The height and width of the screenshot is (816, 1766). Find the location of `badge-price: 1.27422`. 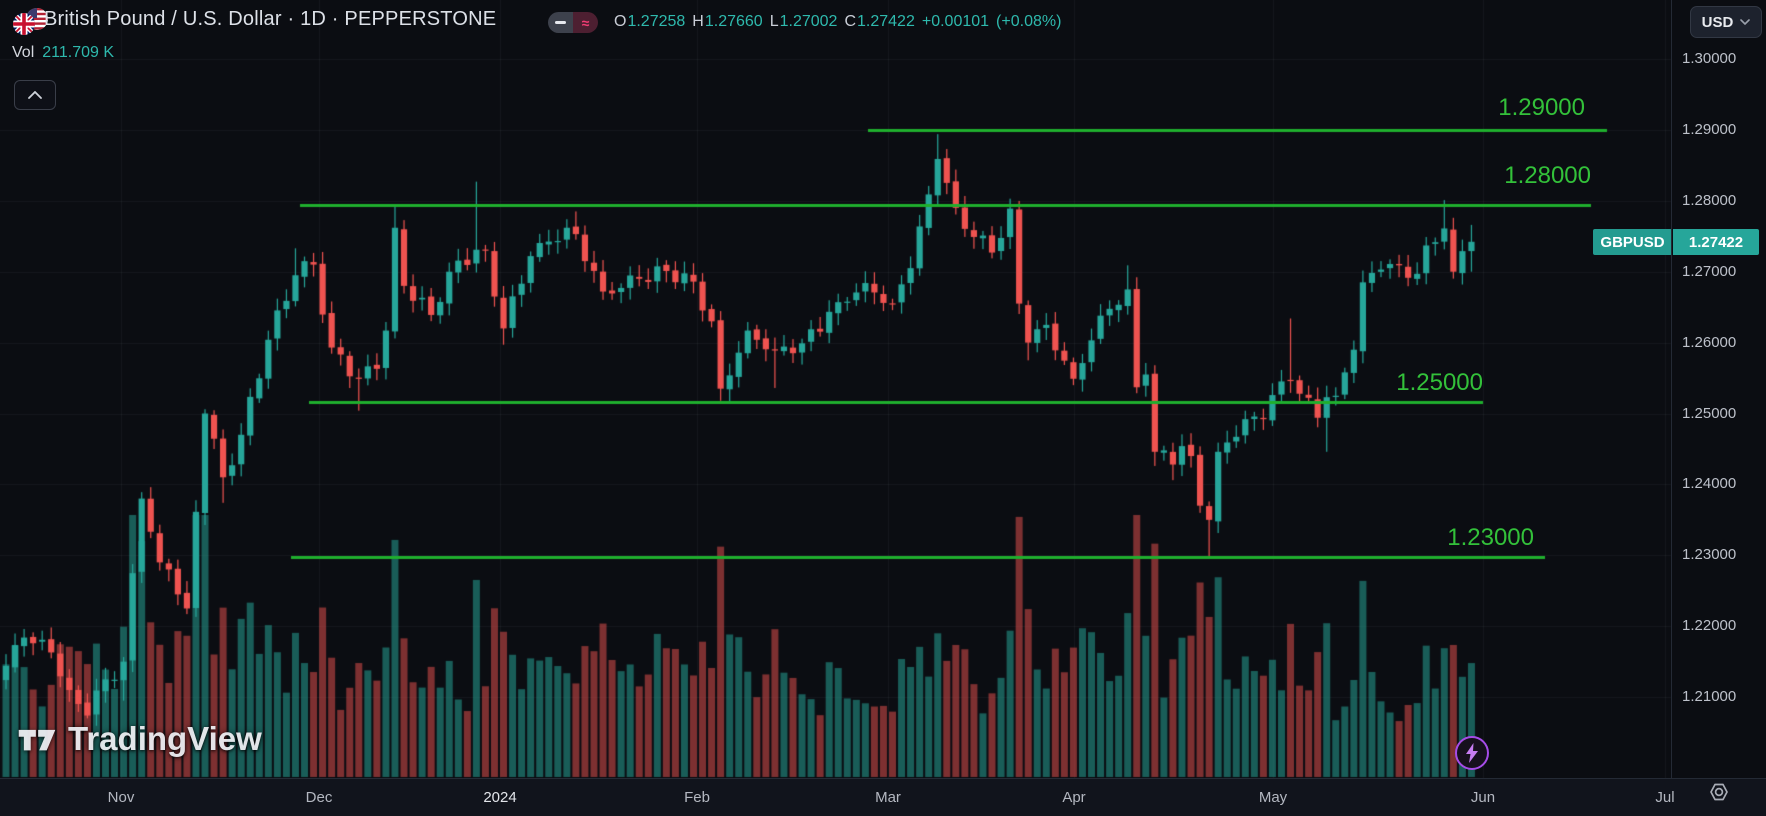

badge-price: 1.27422 is located at coordinates (1716, 242).